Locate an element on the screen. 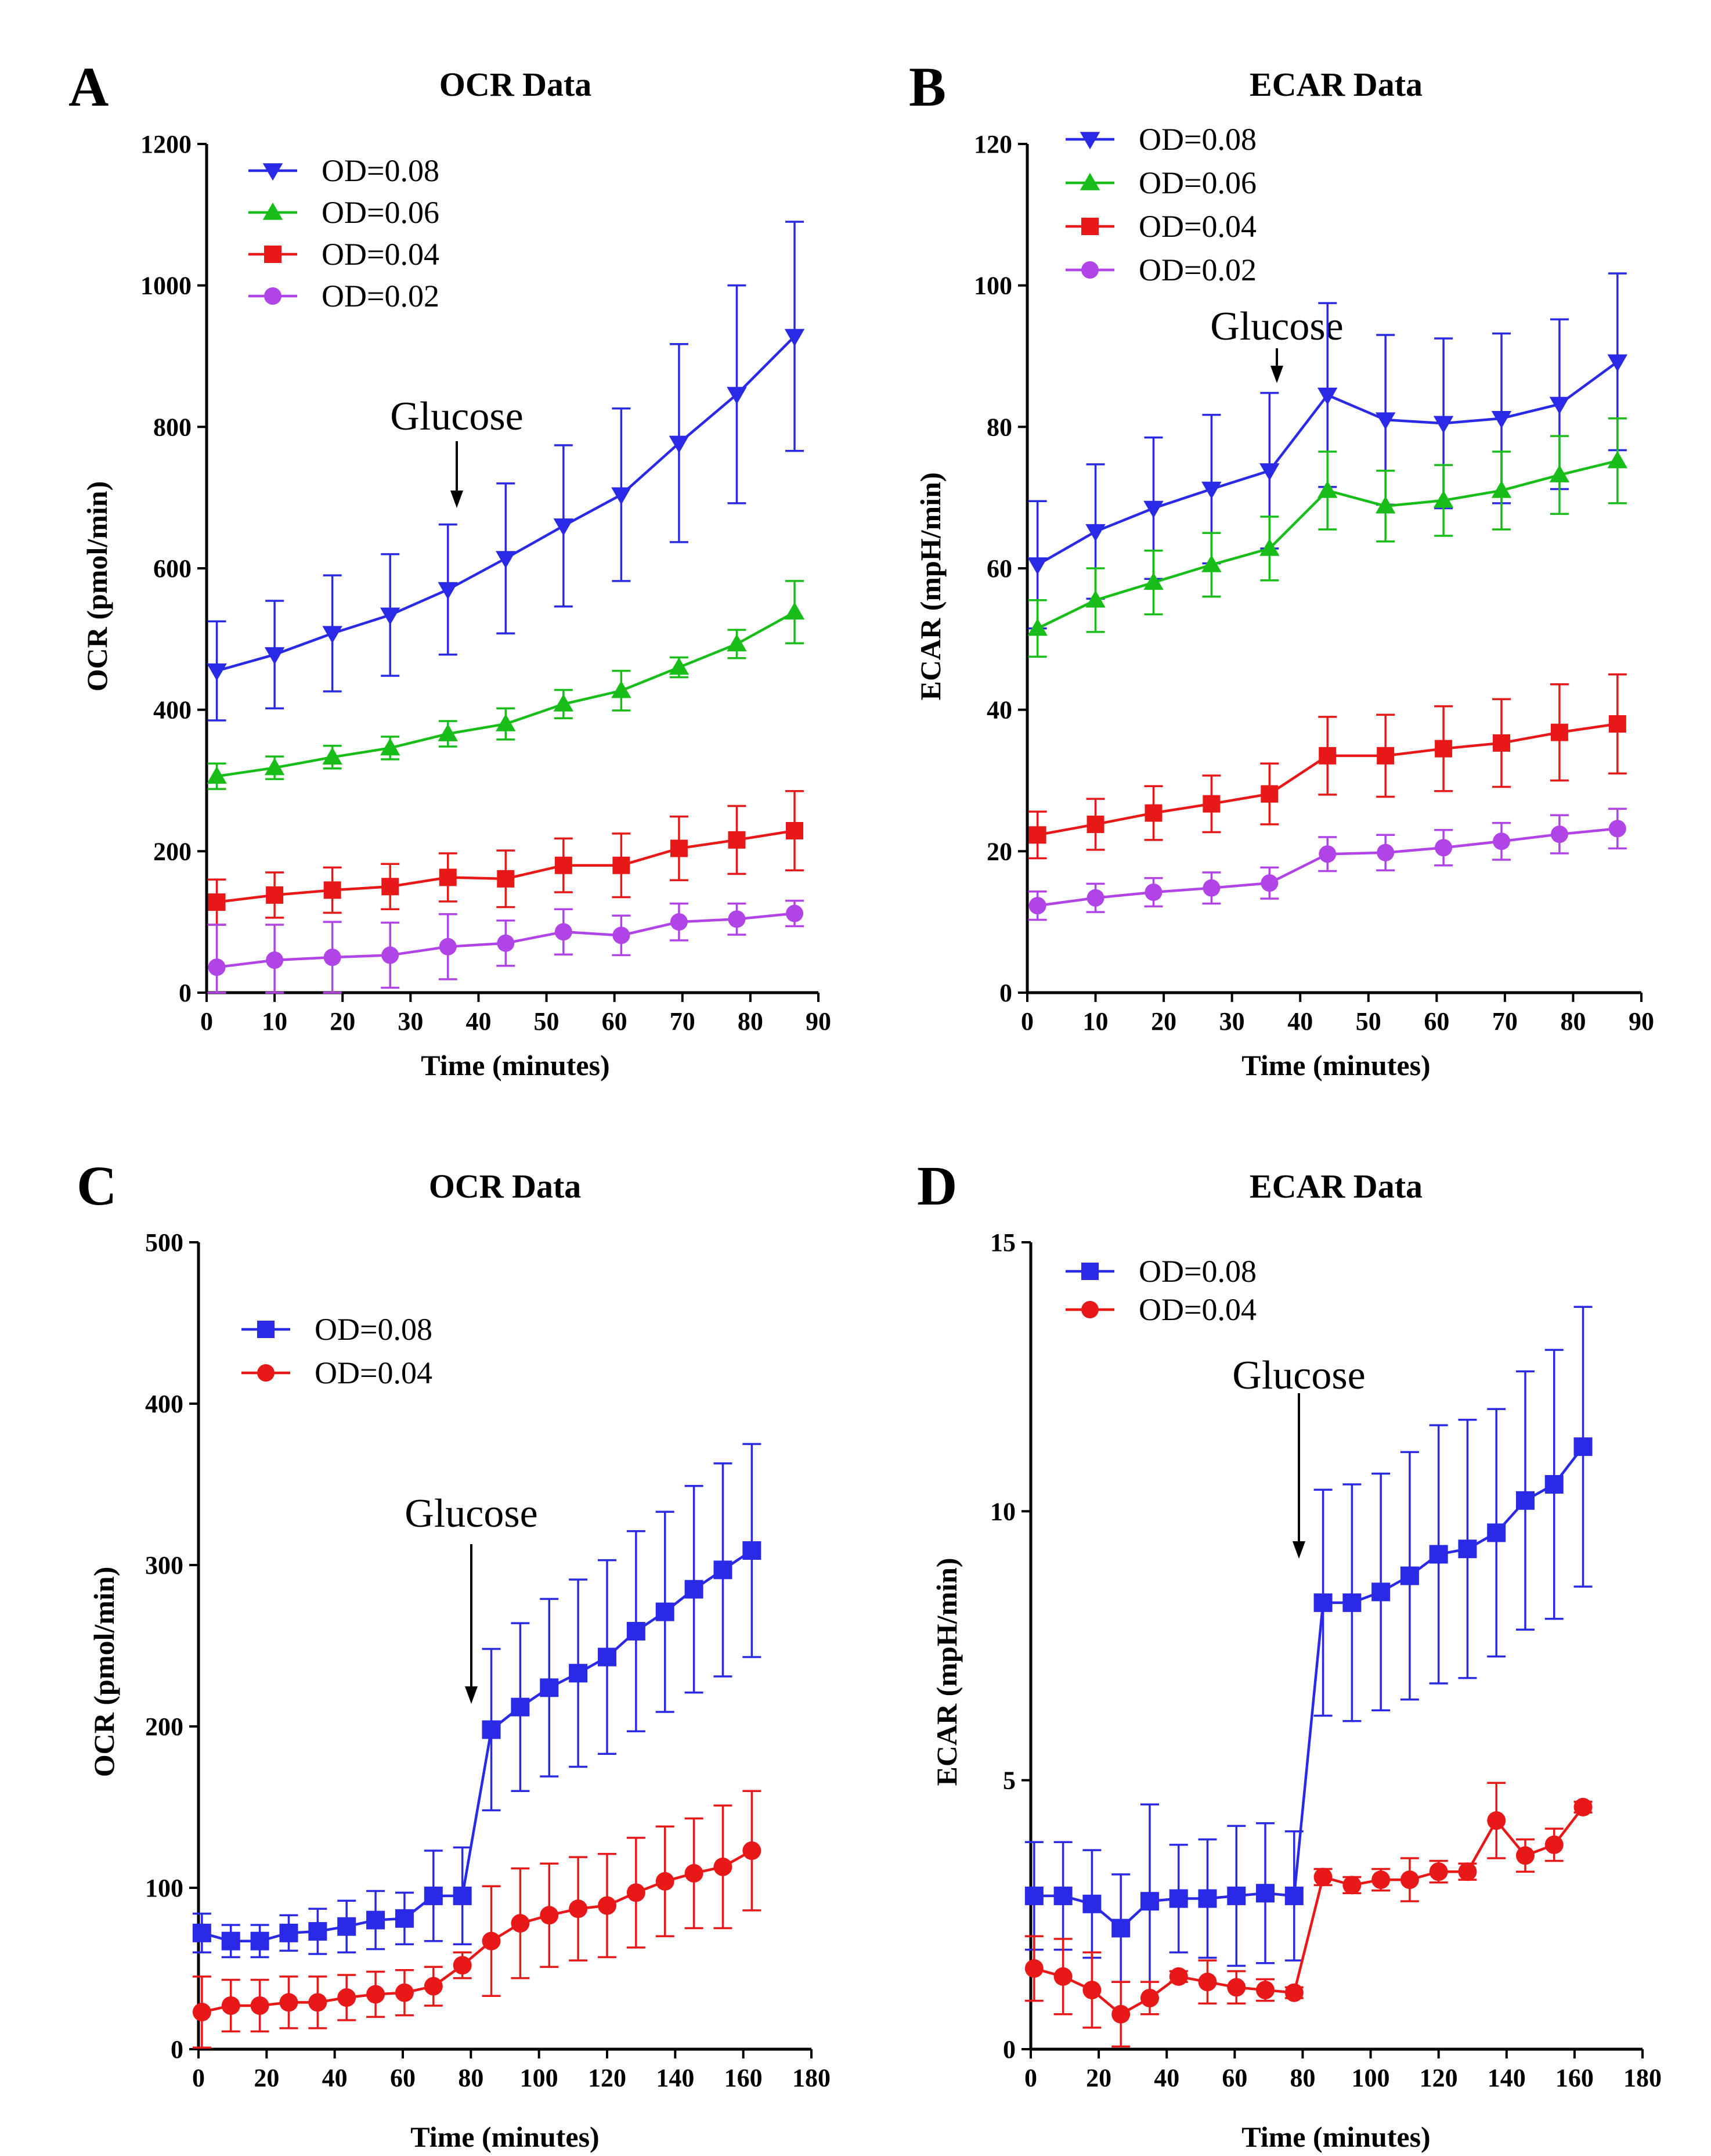 This screenshot has height=2156, width=1711. y-tick-label: 0 is located at coordinates (185, 993).